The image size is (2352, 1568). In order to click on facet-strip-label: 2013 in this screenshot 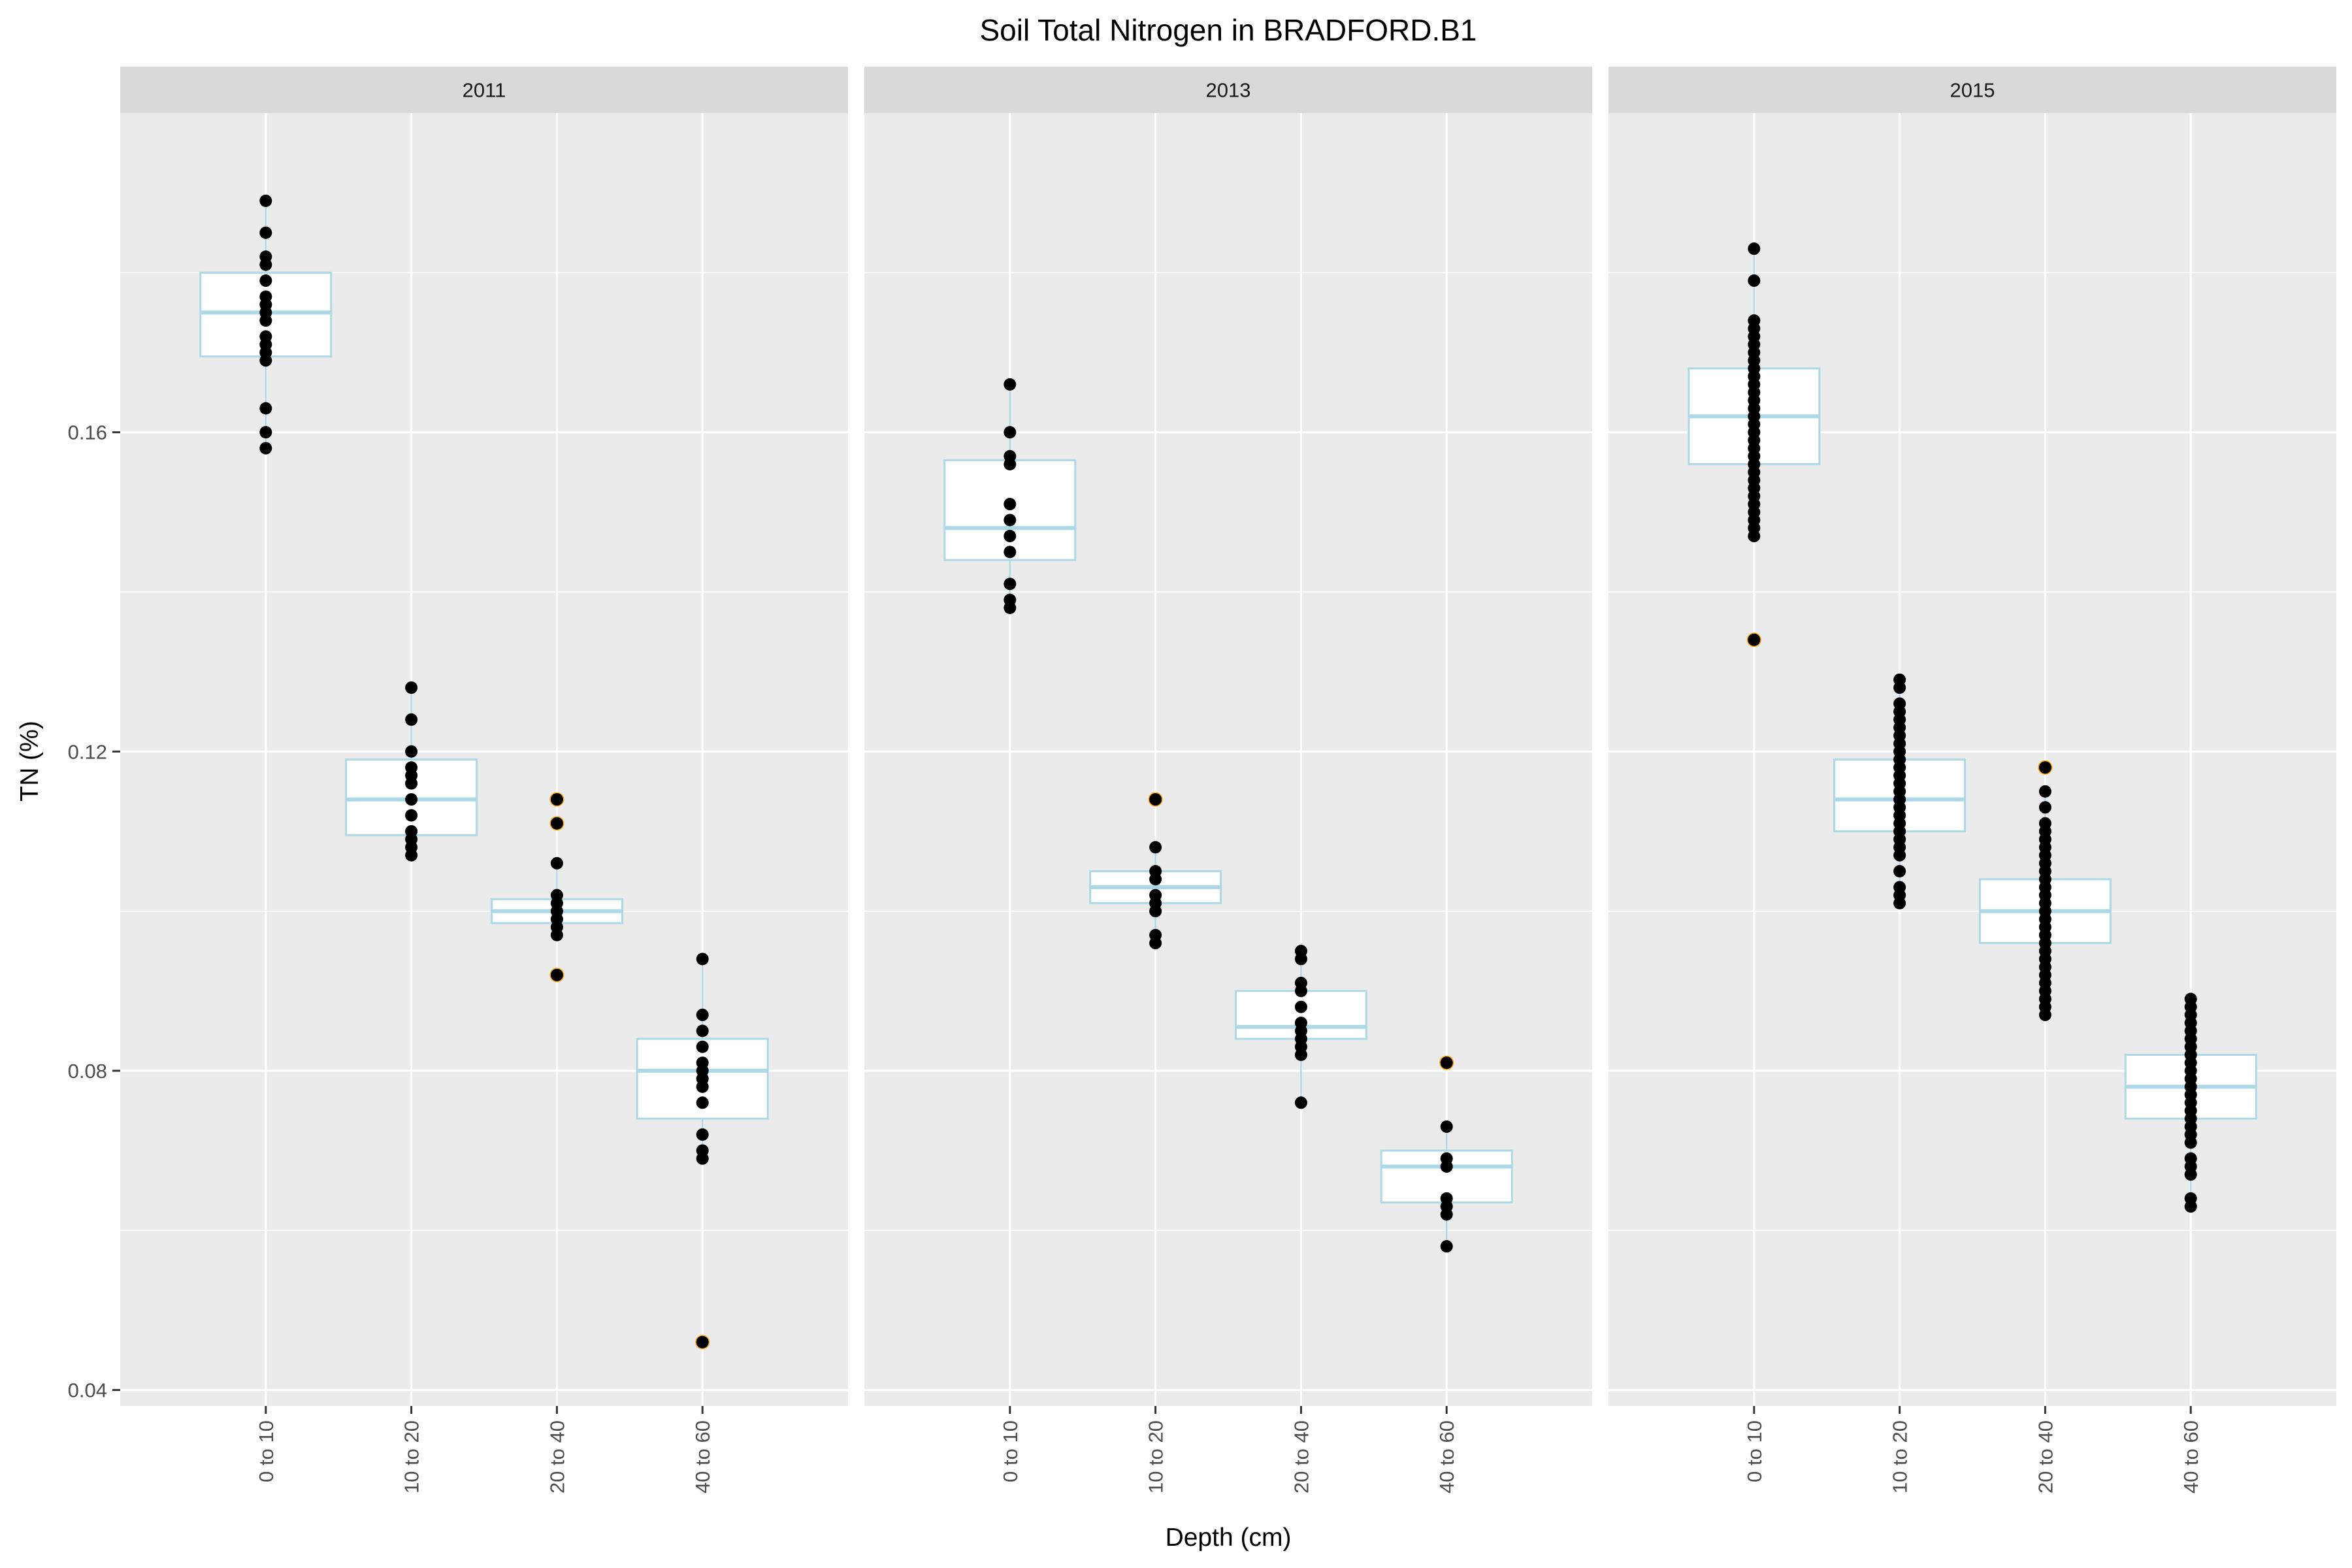, I will do `click(1228, 90)`.